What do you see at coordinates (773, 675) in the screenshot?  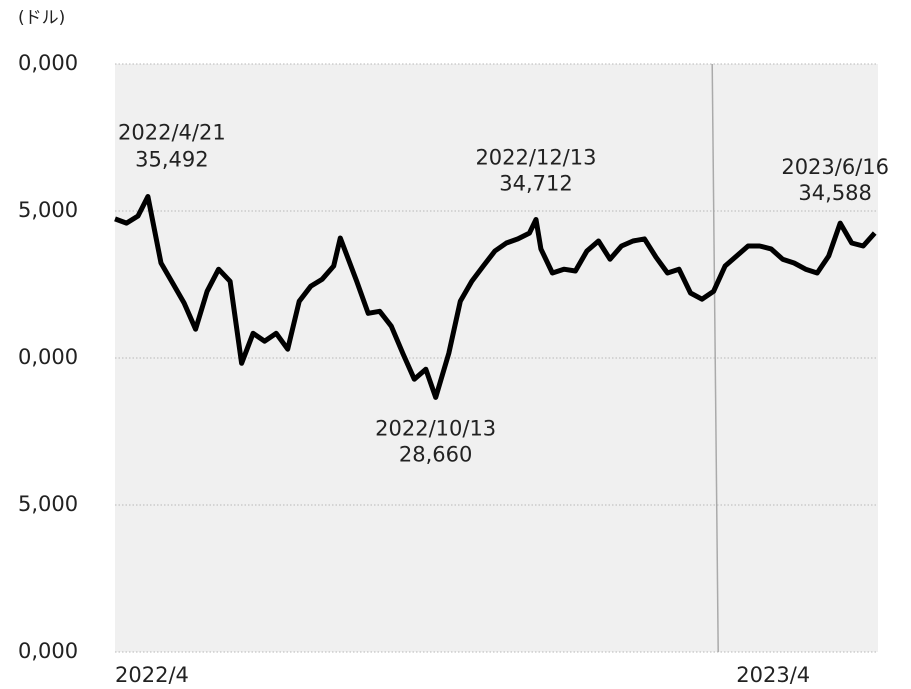 I see `x-tick-label: 2023/4` at bounding box center [773, 675].